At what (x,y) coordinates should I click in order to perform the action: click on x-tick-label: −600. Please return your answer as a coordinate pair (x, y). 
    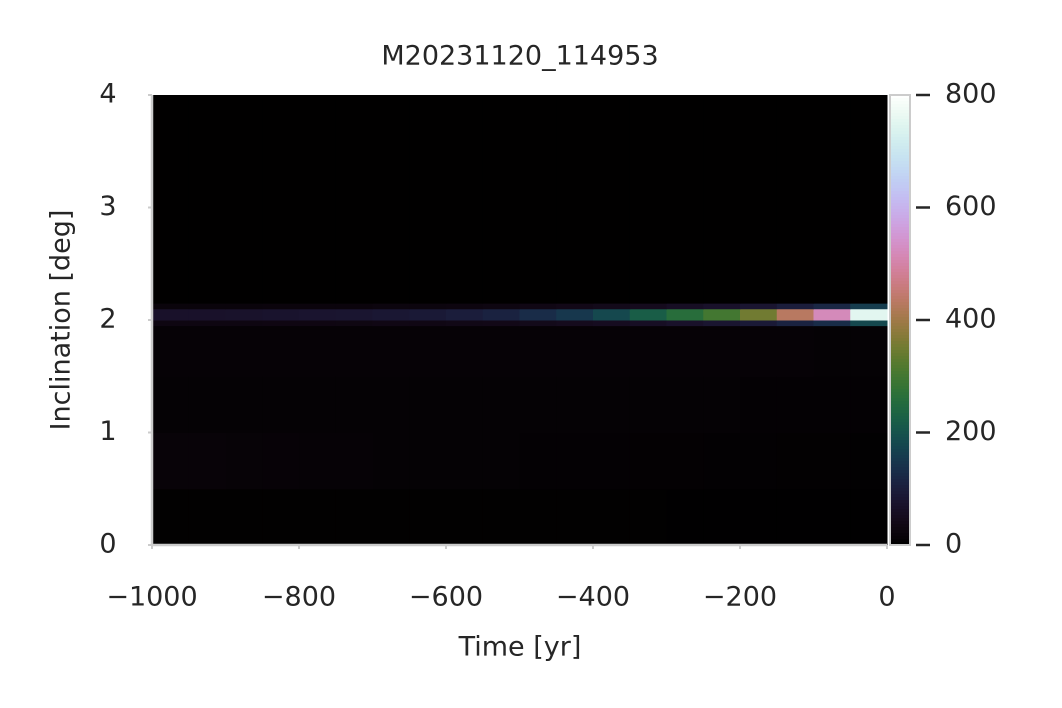
    Looking at the image, I should click on (446, 597).